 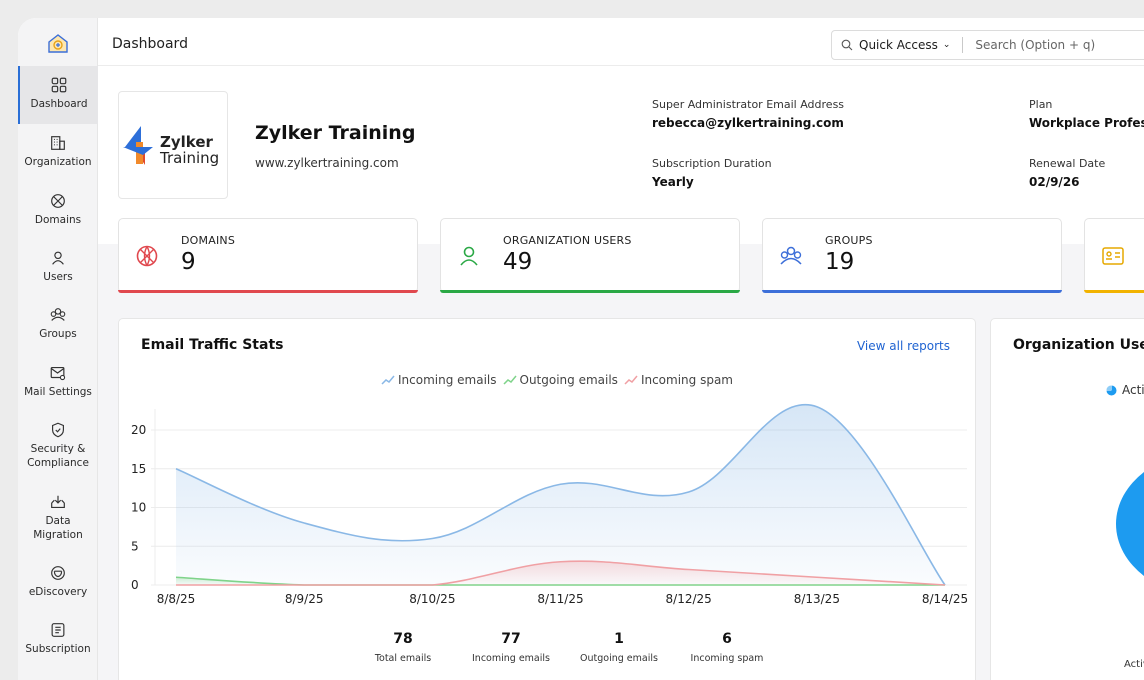 I want to click on renewal-label: Renewal Date, so click(x=1067, y=163).